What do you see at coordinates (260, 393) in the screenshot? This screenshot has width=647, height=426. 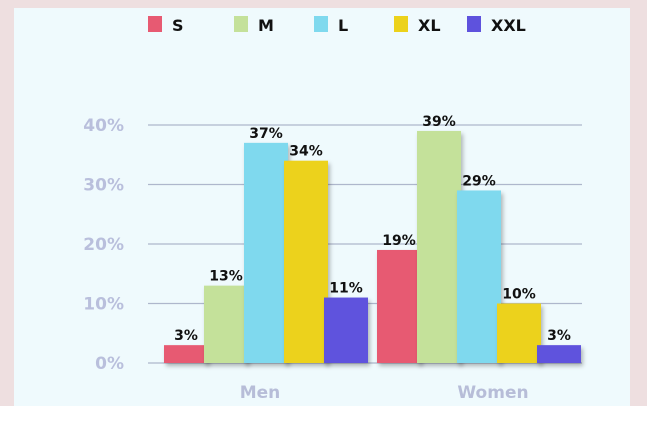 I see `x-category-label: Men` at bounding box center [260, 393].